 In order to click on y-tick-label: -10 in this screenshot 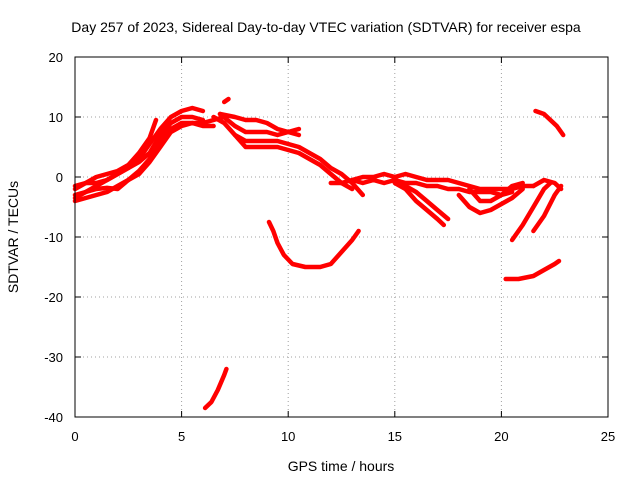, I will do `click(53, 237)`.